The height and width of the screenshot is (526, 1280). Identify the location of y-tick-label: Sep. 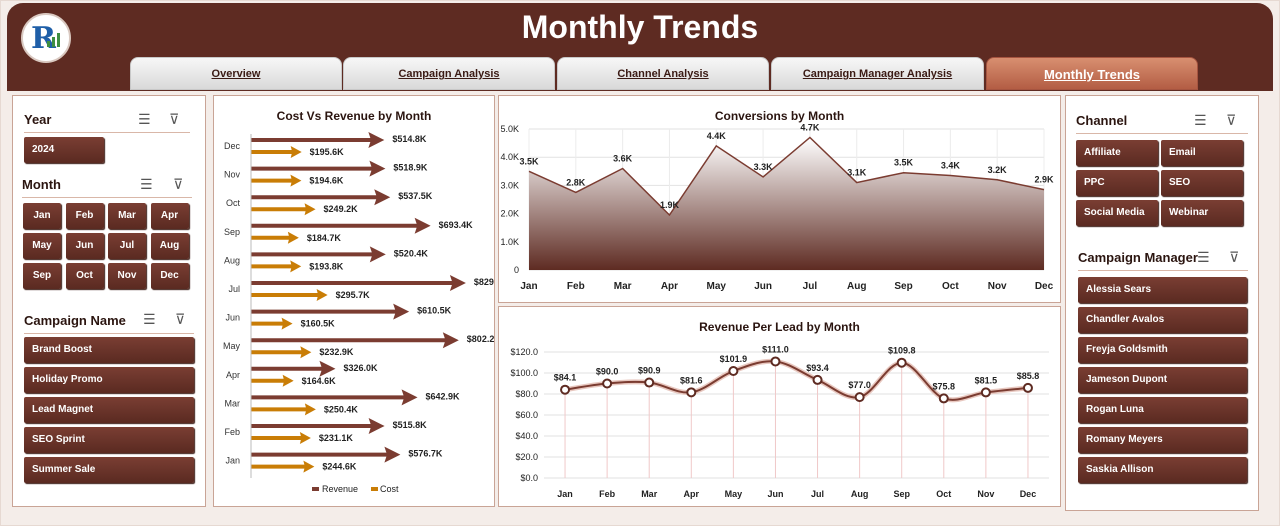
(232, 232).